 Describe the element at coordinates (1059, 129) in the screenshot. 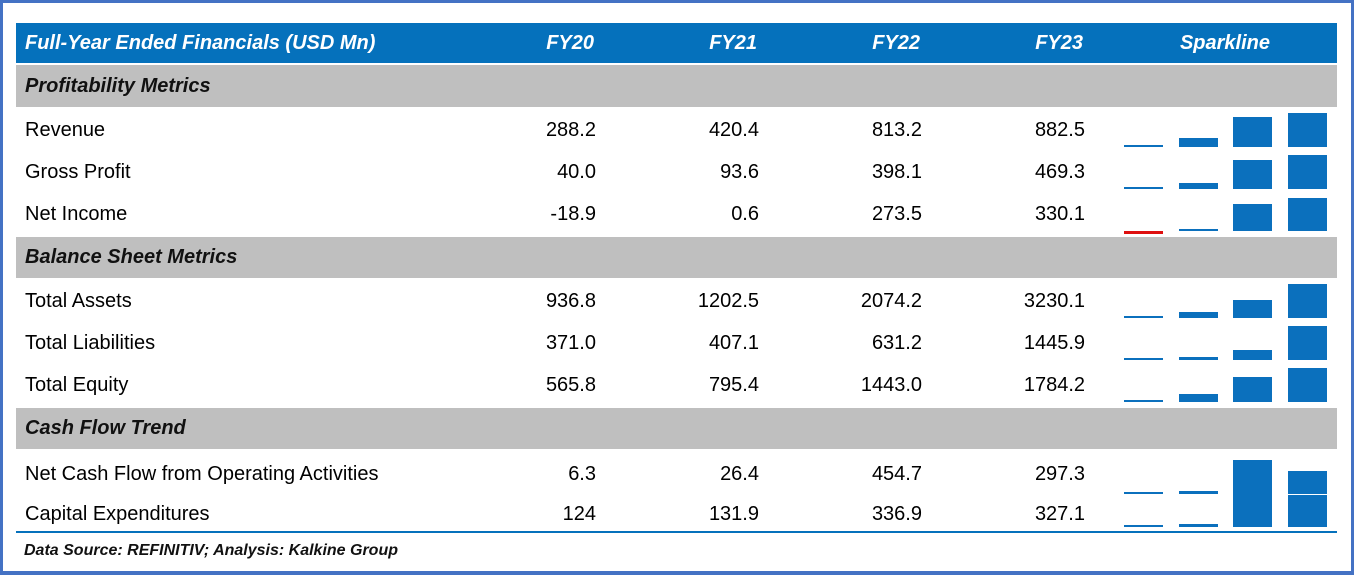

I see `value-cell-fy23: 882.5` at that location.